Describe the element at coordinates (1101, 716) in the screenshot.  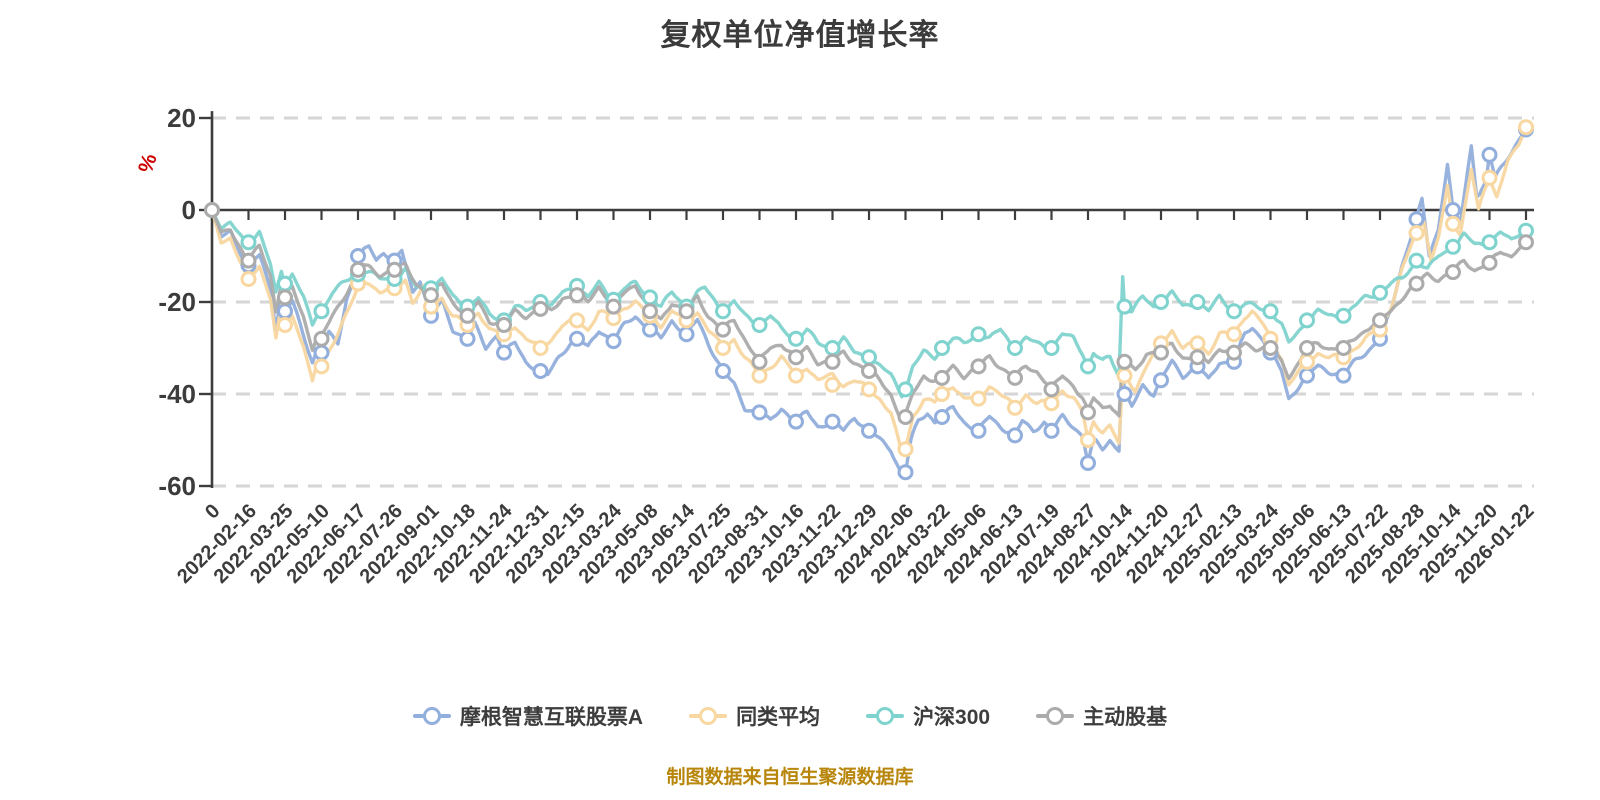
I see `legend-item-主动股基: 主动股基` at that location.